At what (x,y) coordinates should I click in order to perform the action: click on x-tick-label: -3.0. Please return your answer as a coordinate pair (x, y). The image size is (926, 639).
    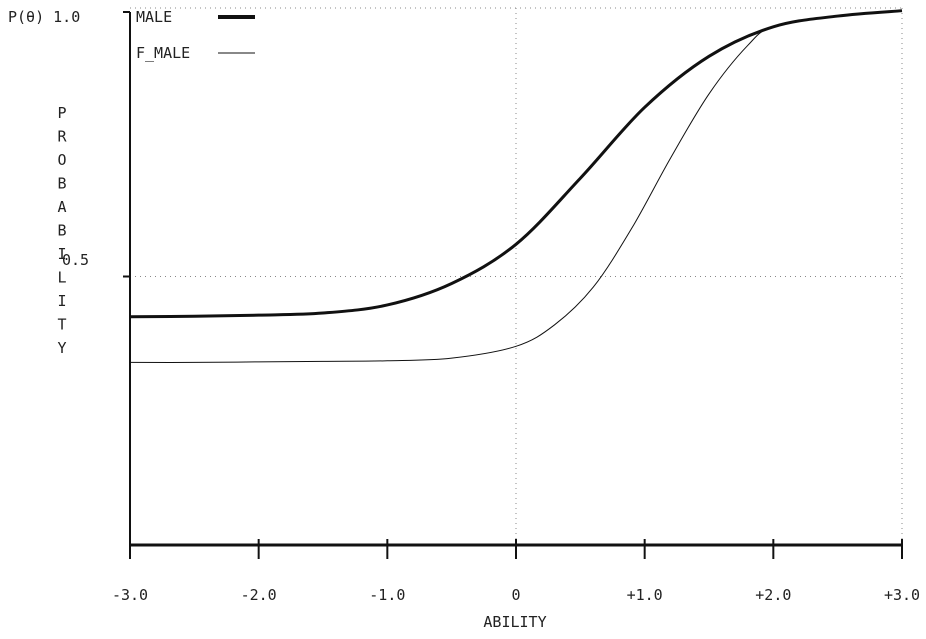
    Looking at the image, I should click on (130, 595).